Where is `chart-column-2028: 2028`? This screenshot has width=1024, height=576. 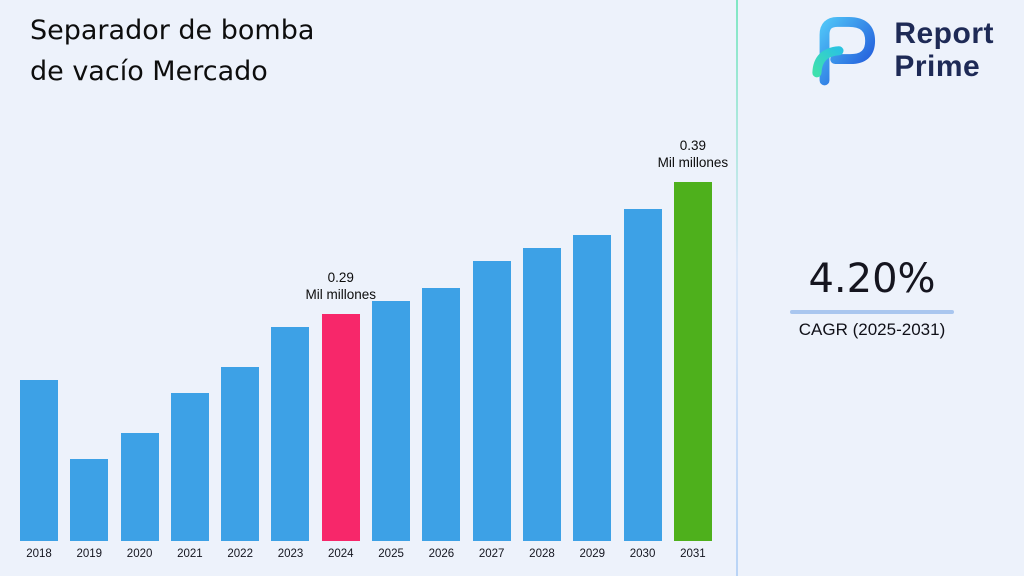 chart-column-2028: 2028 is located at coordinates (541, 404).